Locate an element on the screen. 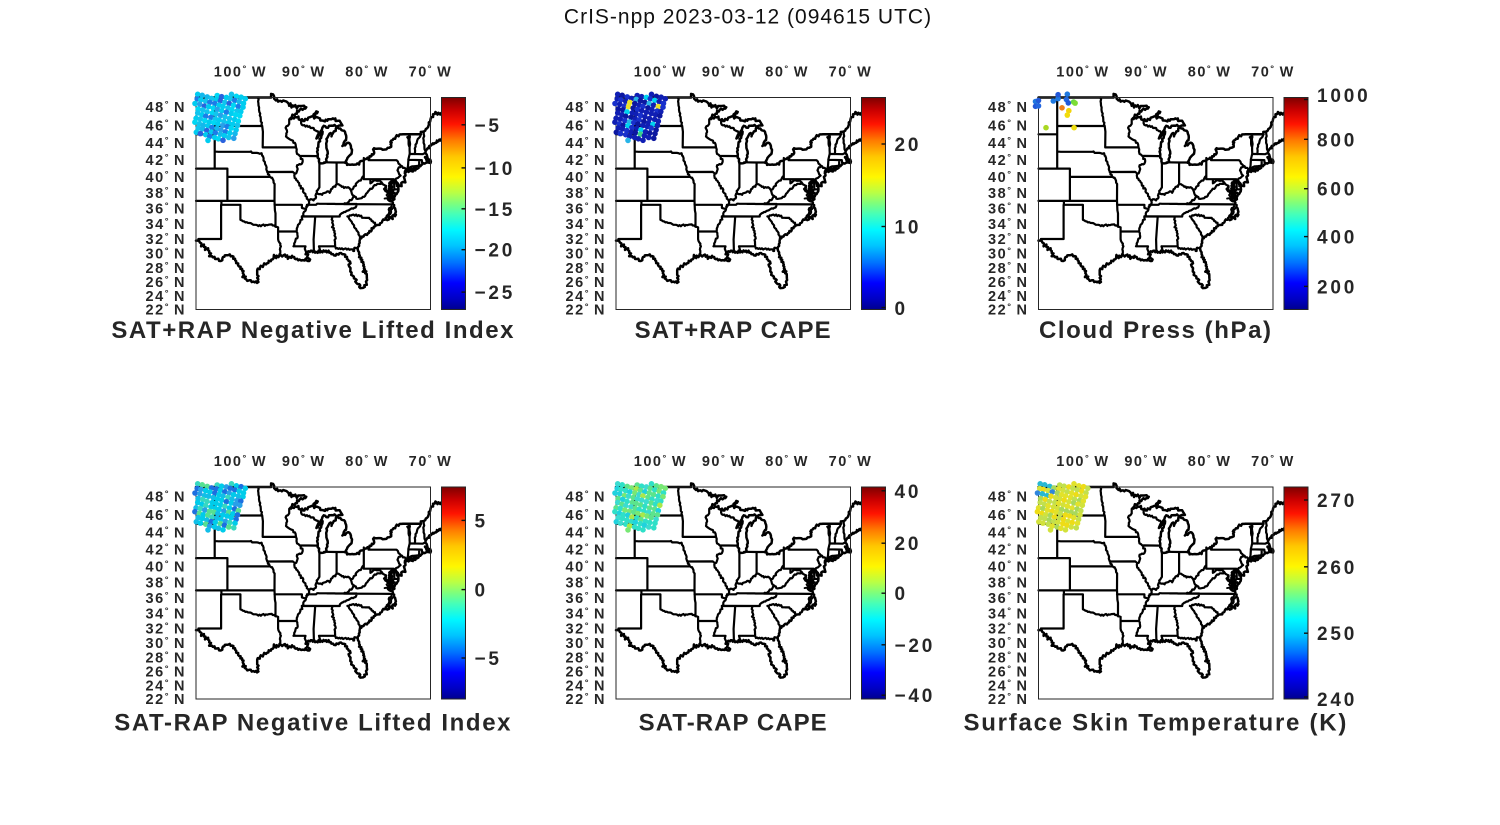  svg-text: 20 is located at coordinates (908, 544).